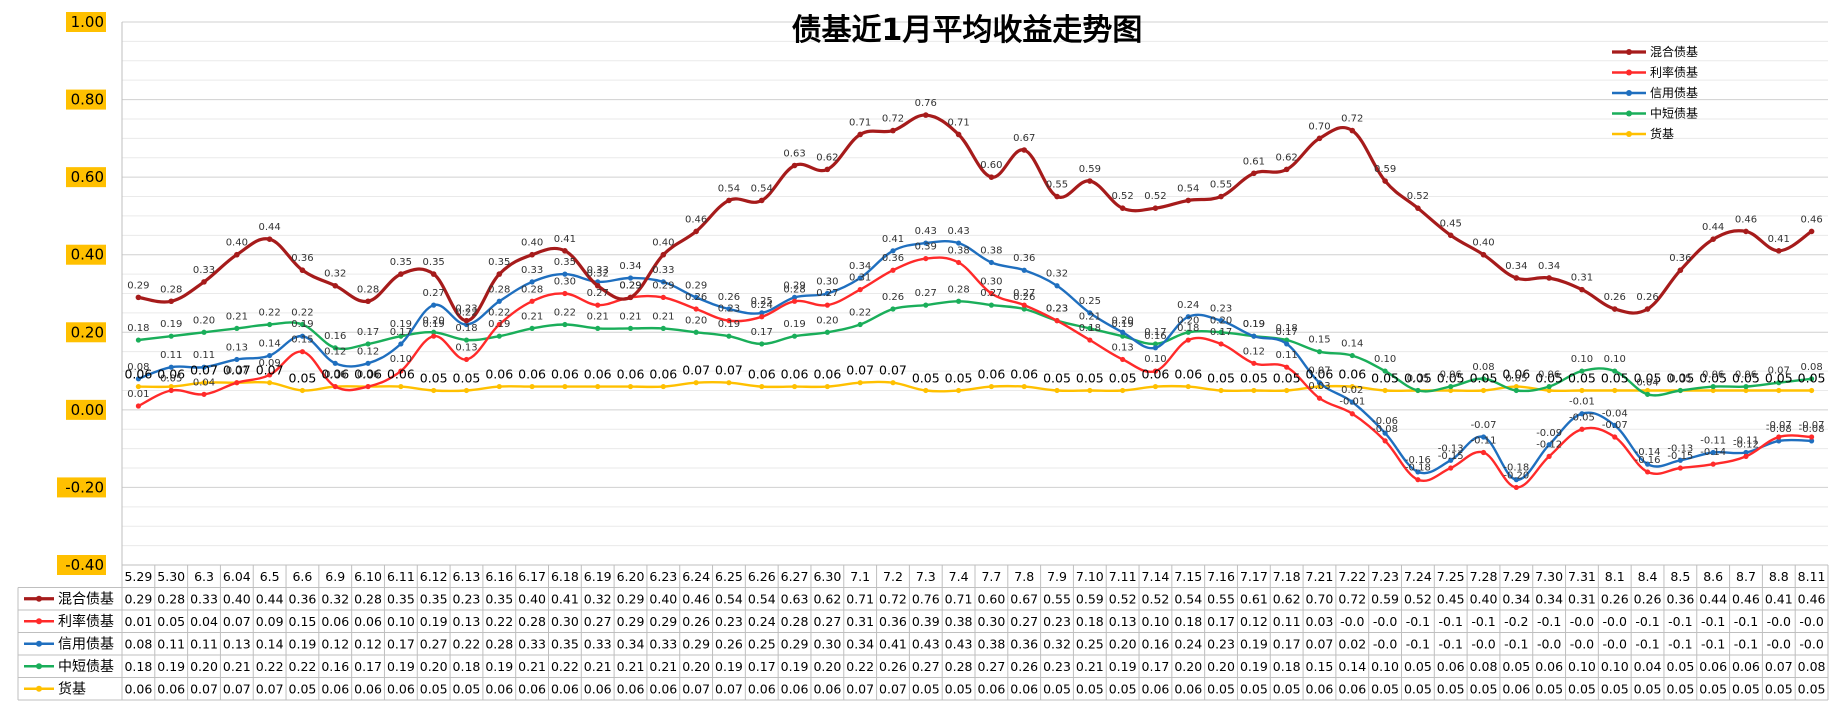  What do you see at coordinates (1188, 328) in the screenshot?
I see `data-label: 0.18` at bounding box center [1188, 328].